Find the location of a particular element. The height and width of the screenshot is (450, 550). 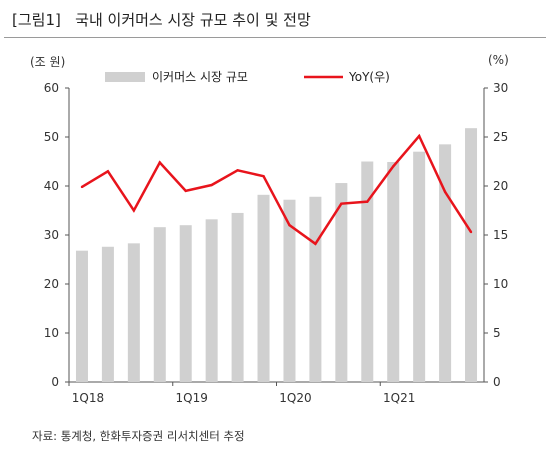

left-tick-label: 20 is located at coordinates (51, 284).